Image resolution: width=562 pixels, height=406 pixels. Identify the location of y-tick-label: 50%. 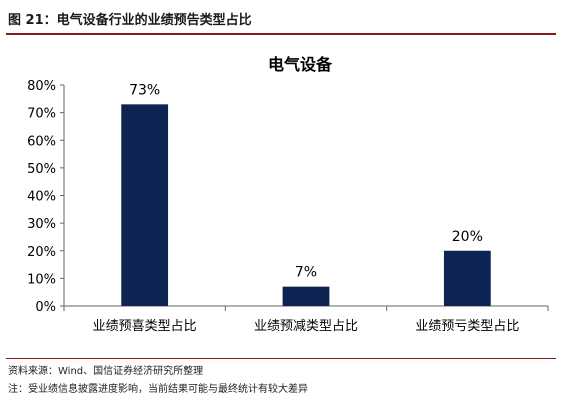
(41, 169).